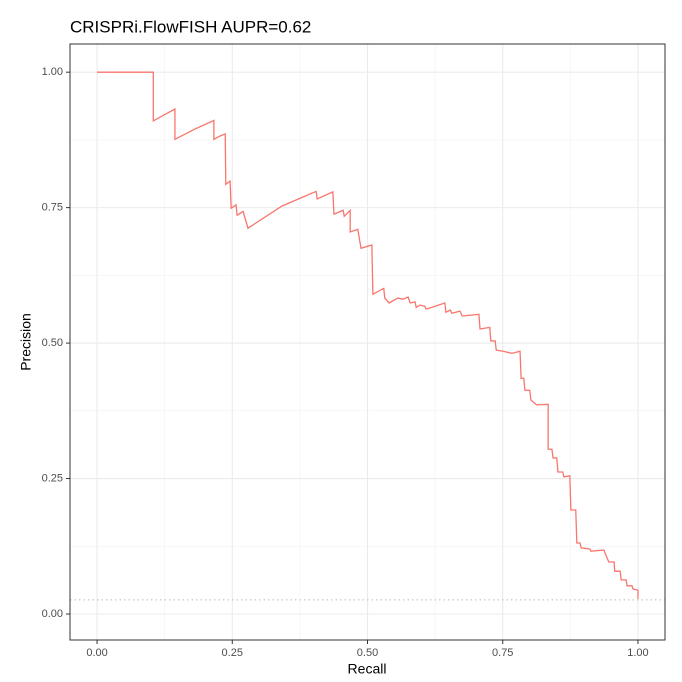  I want to click on y-axis-title: Precision, so click(26, 342).